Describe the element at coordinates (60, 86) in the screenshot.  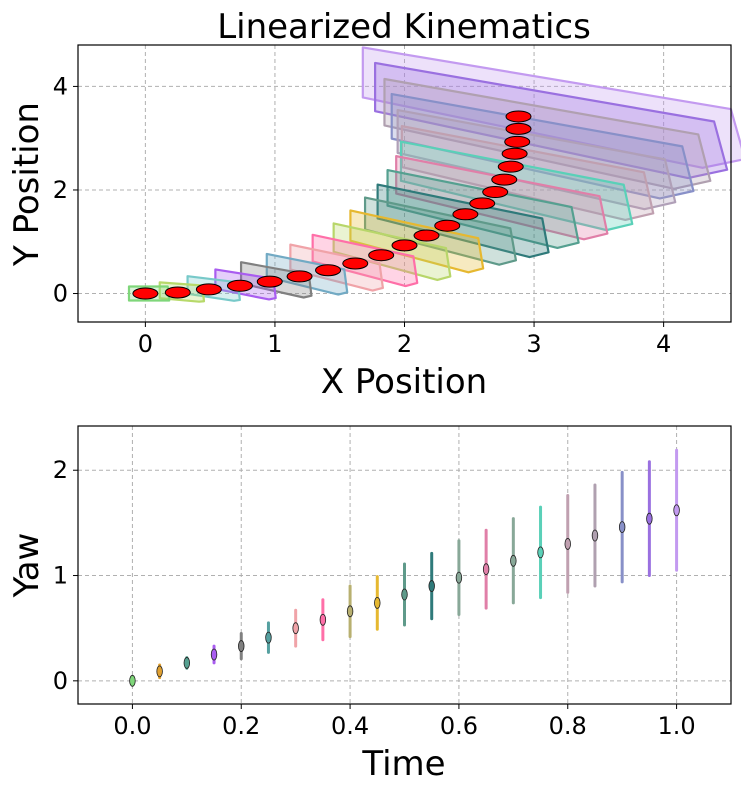
I see `y-tick-label: 4` at that location.